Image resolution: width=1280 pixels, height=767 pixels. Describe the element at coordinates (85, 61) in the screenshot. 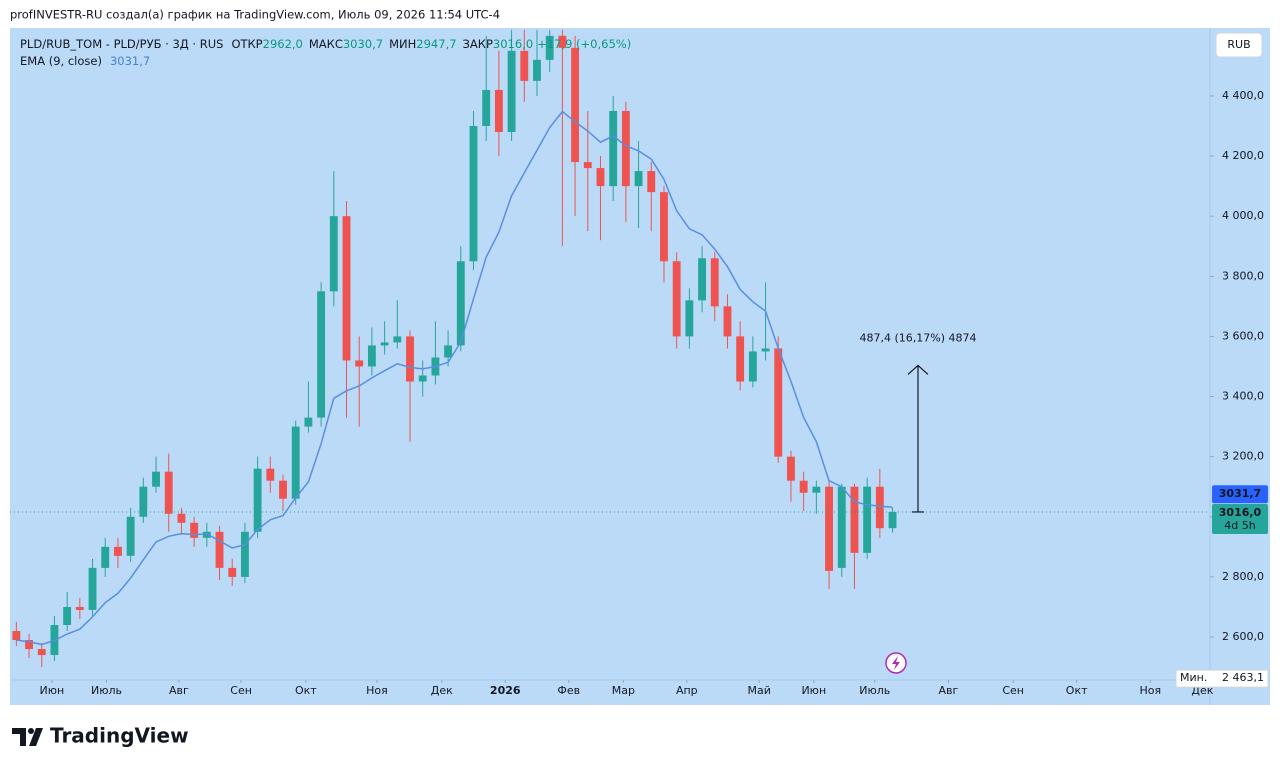

I see `legend-ema: EMA (9, close) 3031,7` at that location.